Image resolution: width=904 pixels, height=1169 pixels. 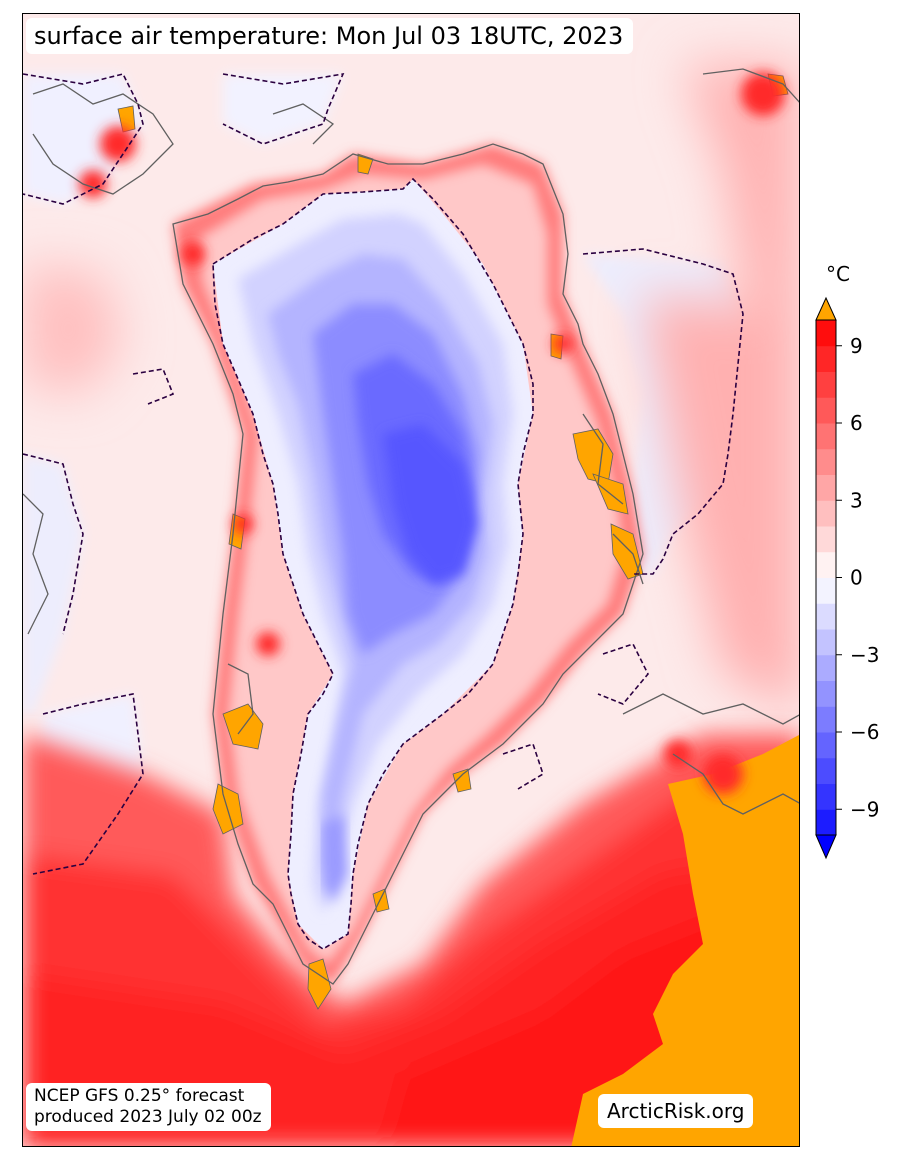 What do you see at coordinates (148, 1117) in the screenshot?
I see `source-line-2: produced 2023 July 02 00z` at bounding box center [148, 1117].